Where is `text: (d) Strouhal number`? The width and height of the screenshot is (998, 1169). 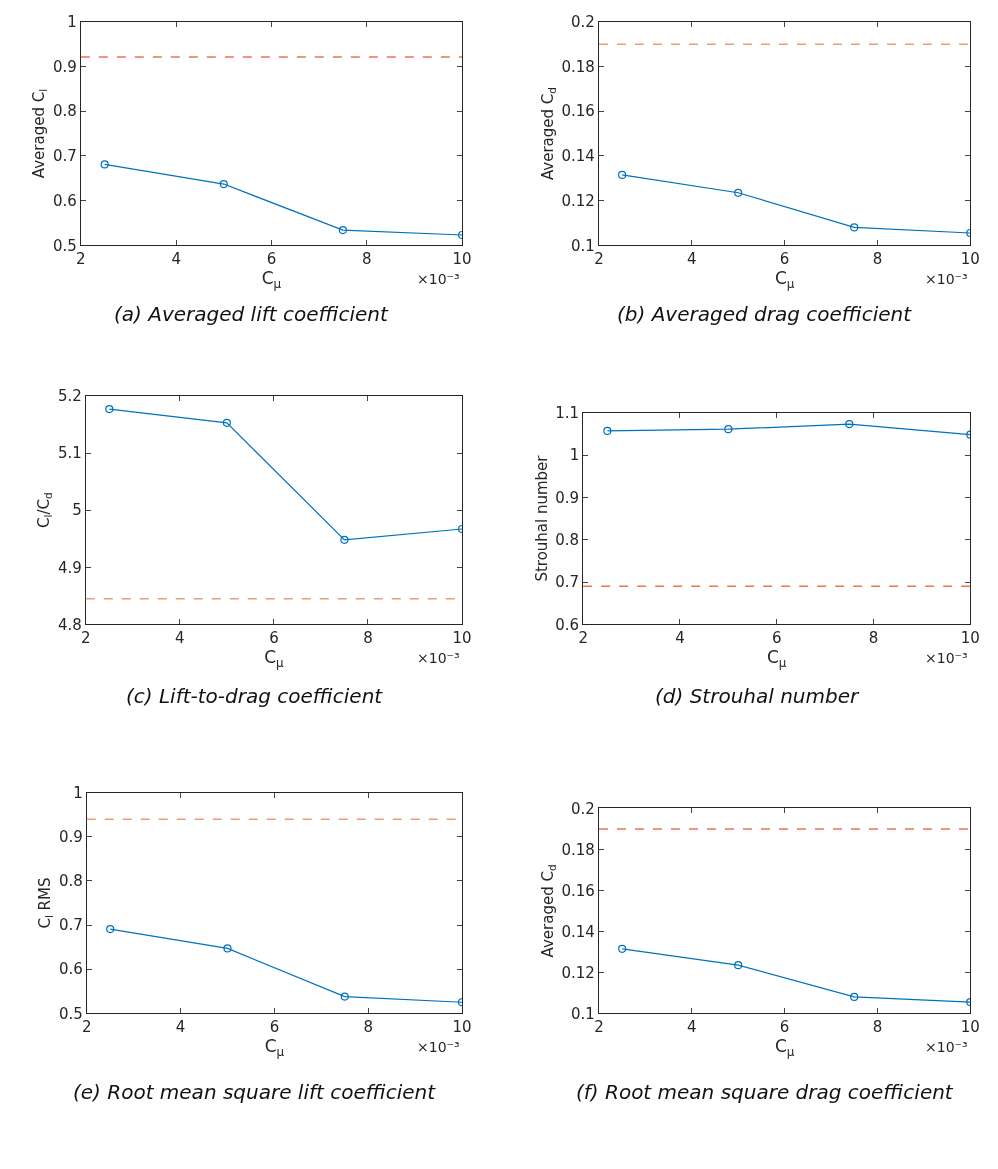
text: (d) Strouhal number is located at coordinates (758, 696).